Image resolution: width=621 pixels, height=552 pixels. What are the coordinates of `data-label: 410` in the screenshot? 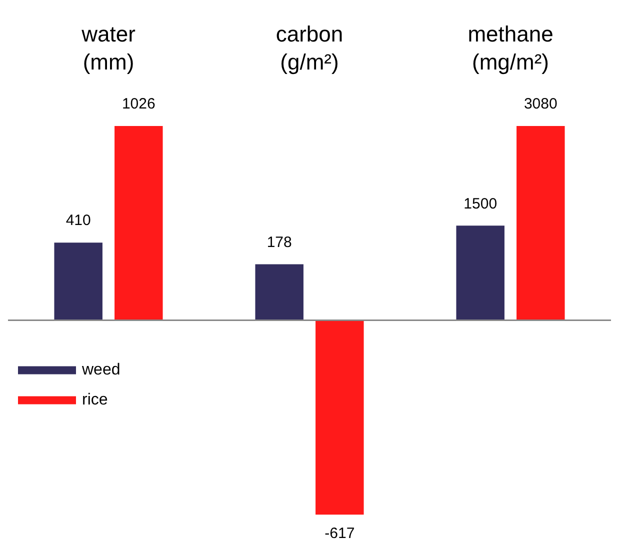 It's located at (78, 221).